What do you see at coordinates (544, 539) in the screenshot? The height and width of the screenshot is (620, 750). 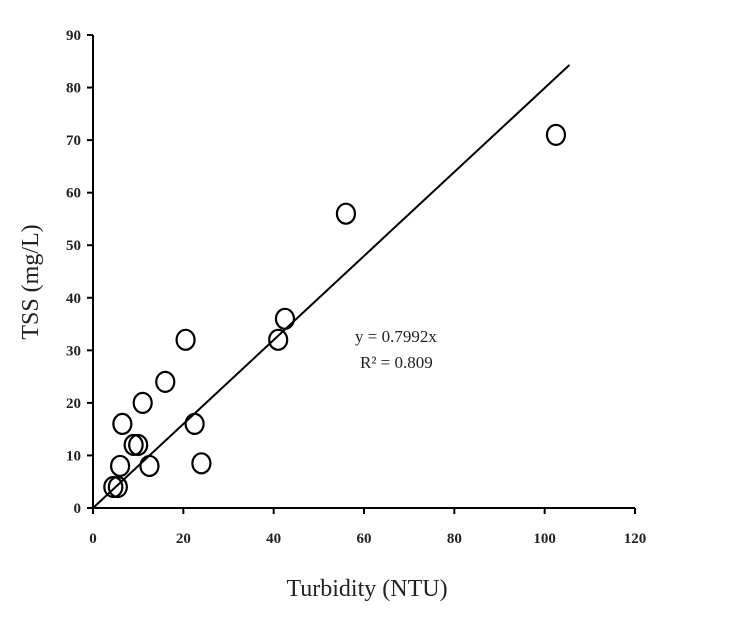 I see `x-tick-label: 100` at bounding box center [544, 539].